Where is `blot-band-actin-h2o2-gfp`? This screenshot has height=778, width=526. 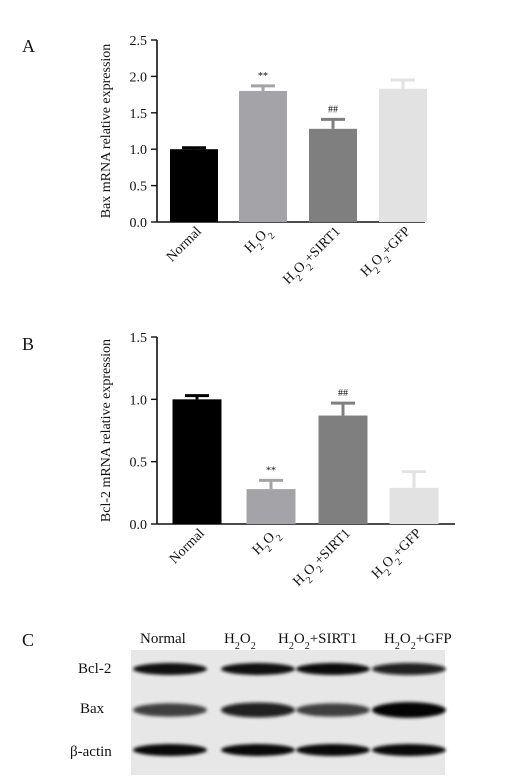
blot-band-actin-h2o2-gfp is located at coordinates (409, 750).